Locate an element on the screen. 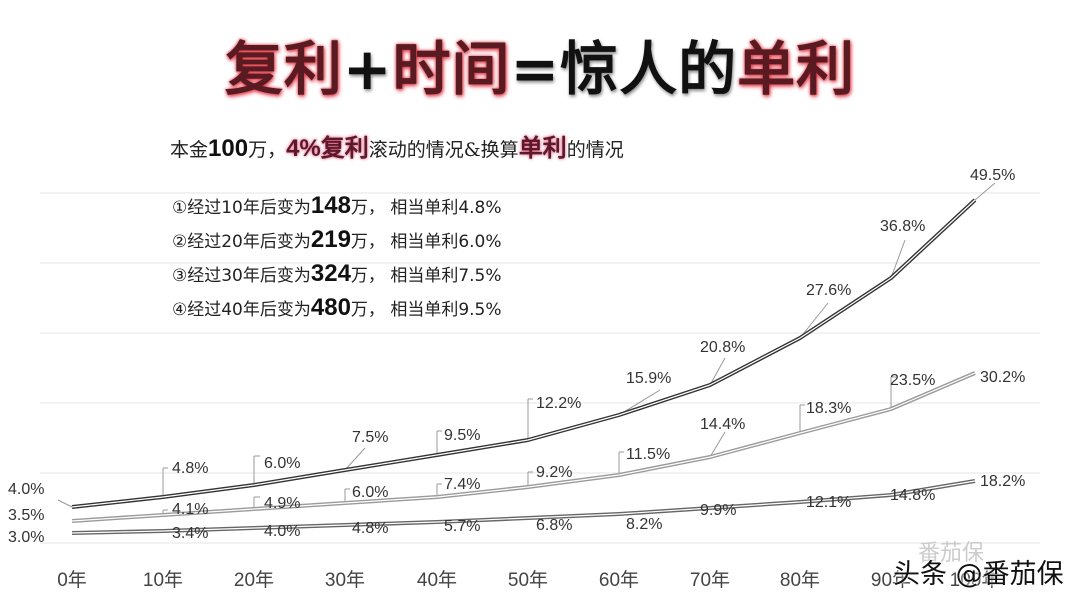  x-tick-label: 80年 is located at coordinates (800, 580).